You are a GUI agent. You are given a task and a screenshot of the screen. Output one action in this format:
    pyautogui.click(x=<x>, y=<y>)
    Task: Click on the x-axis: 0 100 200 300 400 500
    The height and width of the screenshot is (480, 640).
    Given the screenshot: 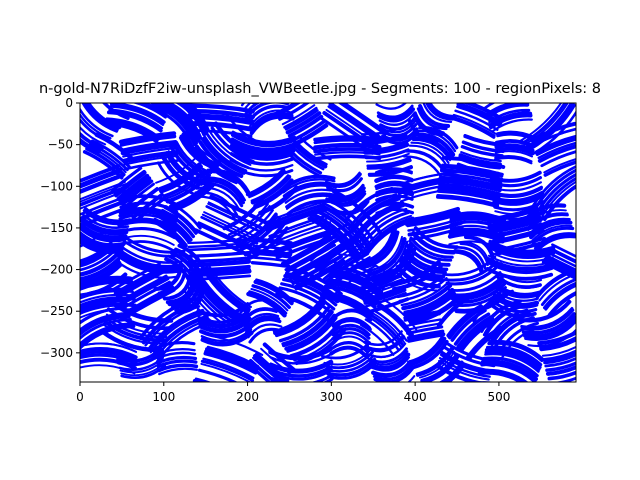 What is the action you would take?
    pyautogui.click(x=293, y=393)
    